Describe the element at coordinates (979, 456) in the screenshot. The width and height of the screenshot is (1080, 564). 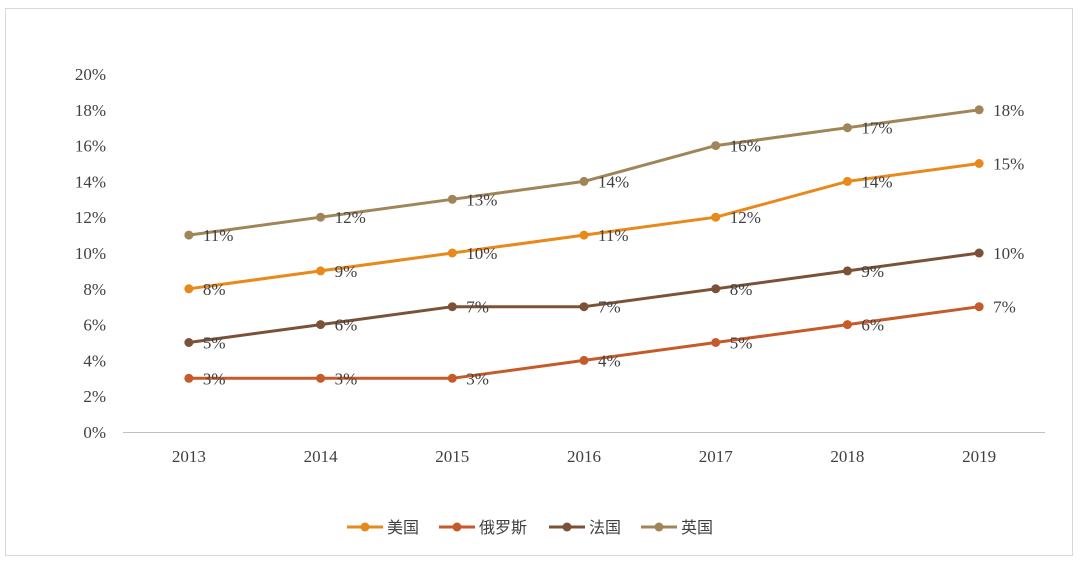
I see `x-tick-label: 2019` at that location.